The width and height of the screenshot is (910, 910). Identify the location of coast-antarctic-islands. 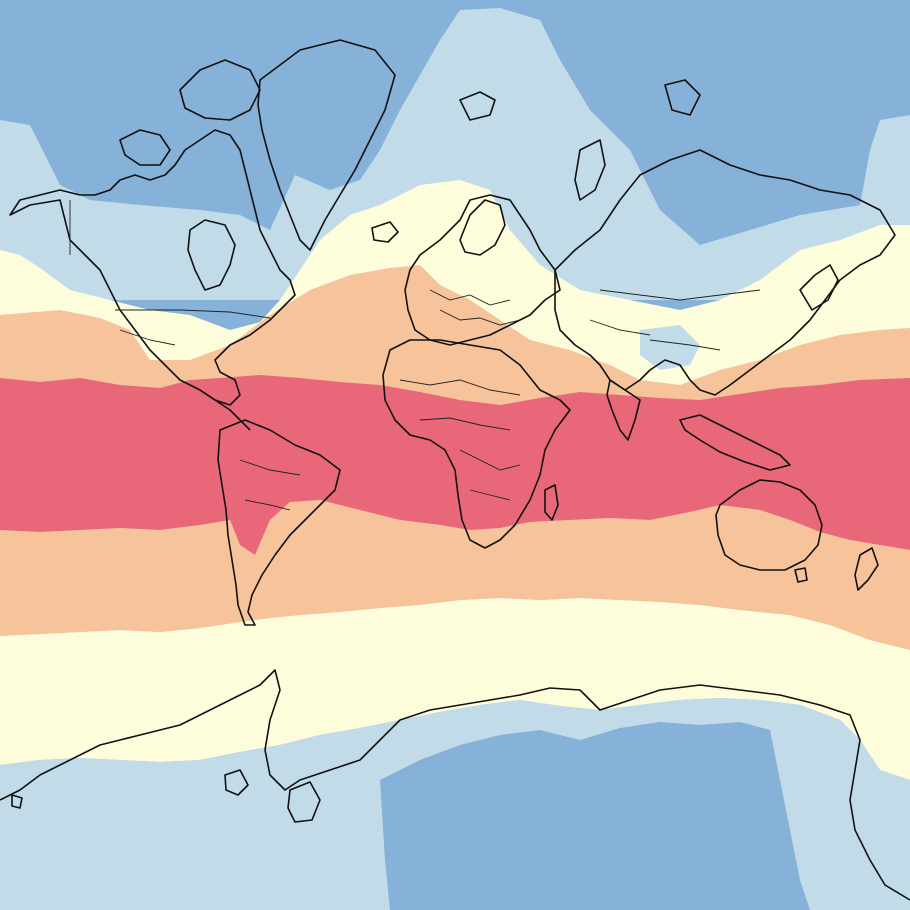
(236, 782).